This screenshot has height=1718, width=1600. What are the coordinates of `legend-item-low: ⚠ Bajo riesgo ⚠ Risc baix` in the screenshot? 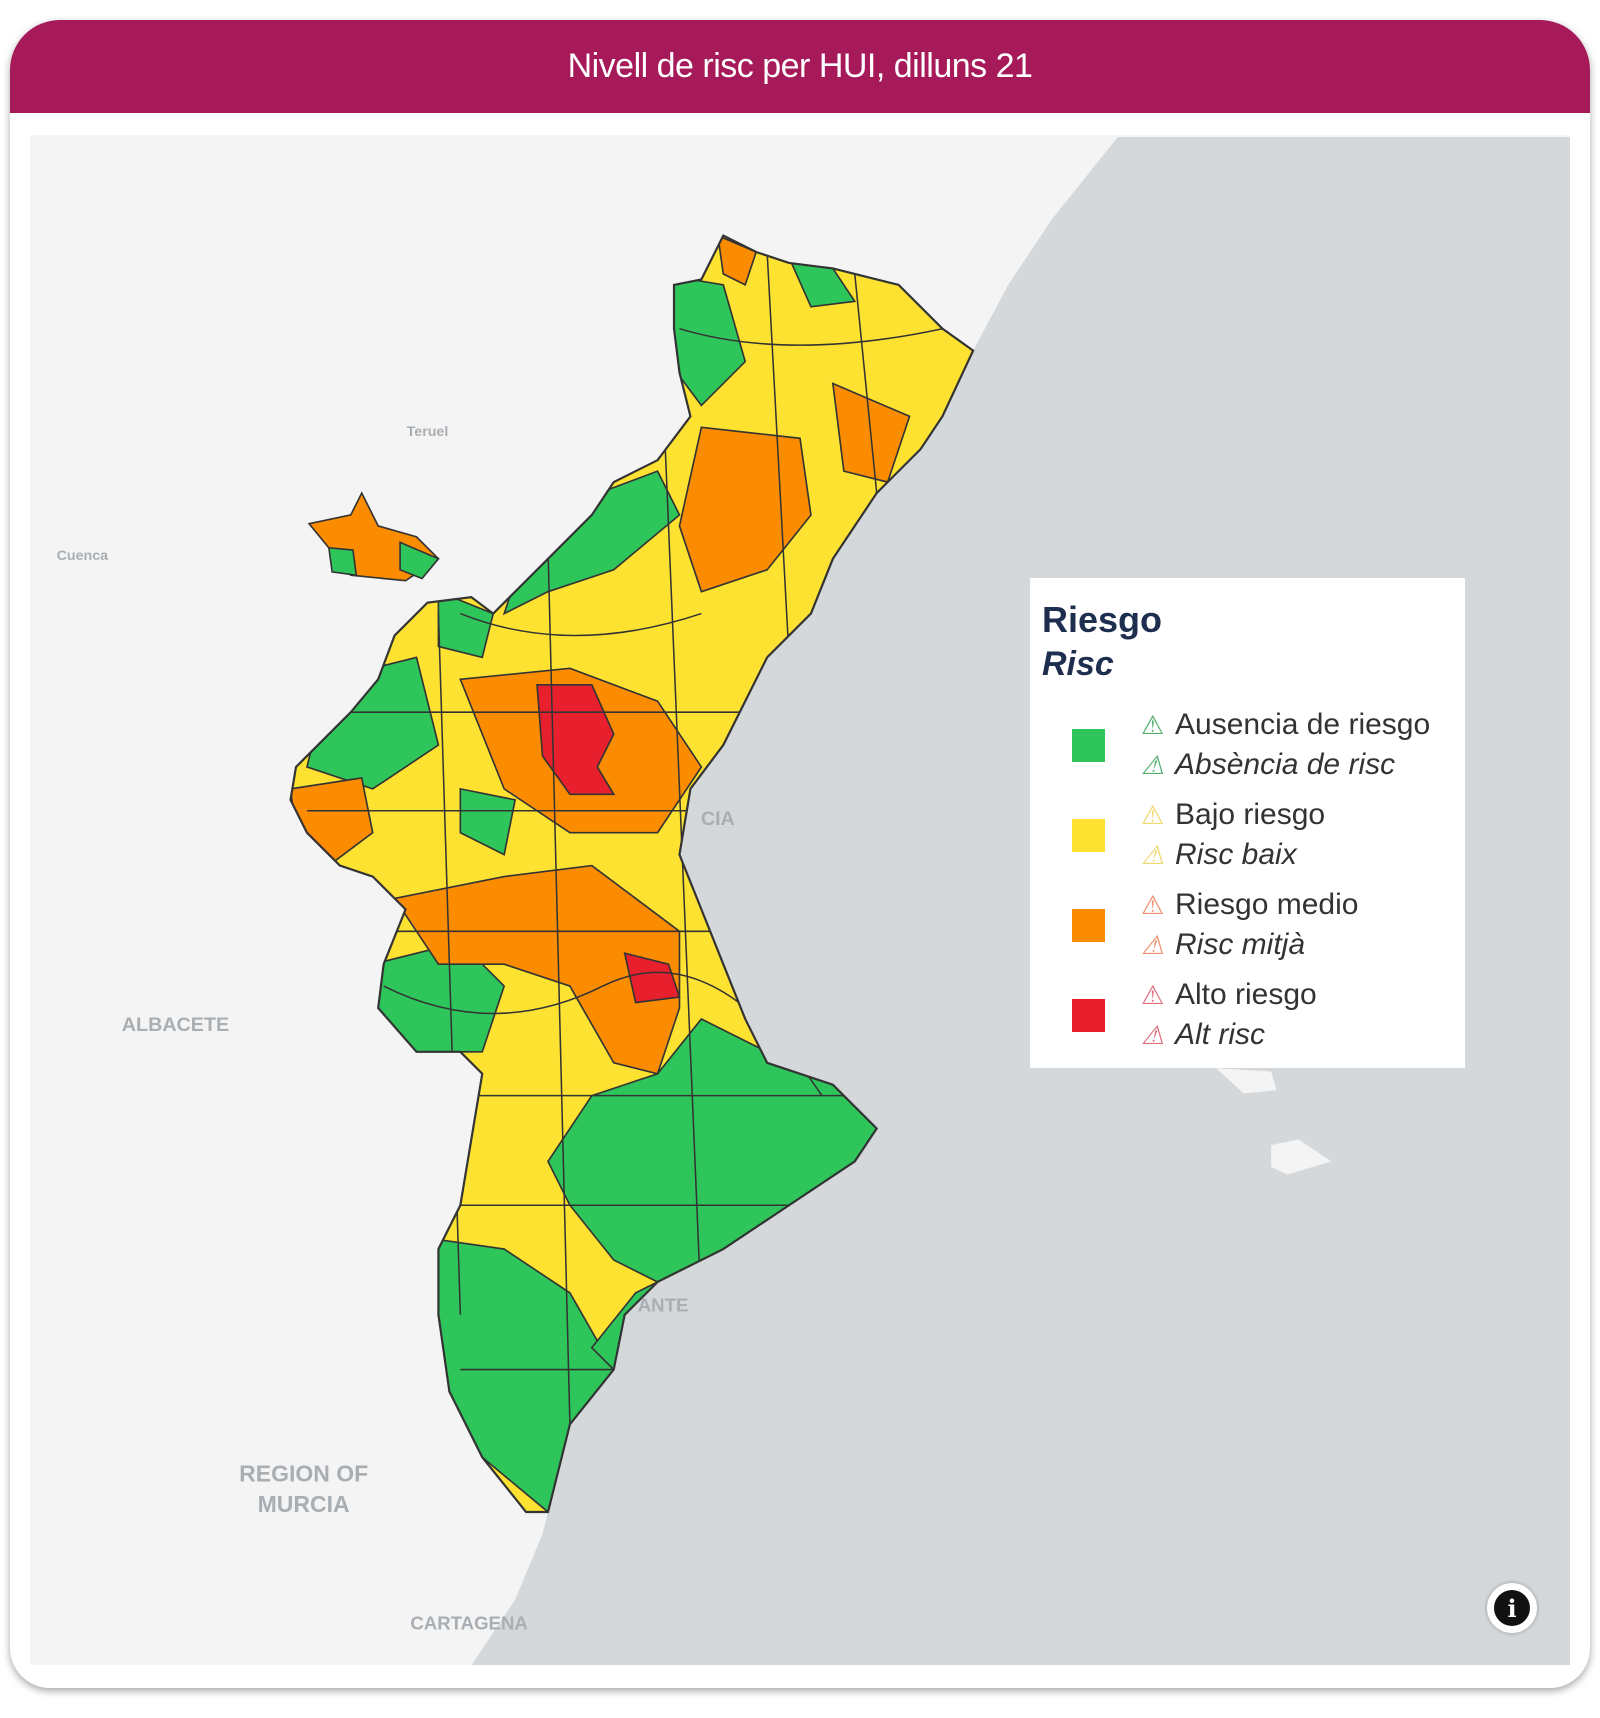 It's located at (1253, 835).